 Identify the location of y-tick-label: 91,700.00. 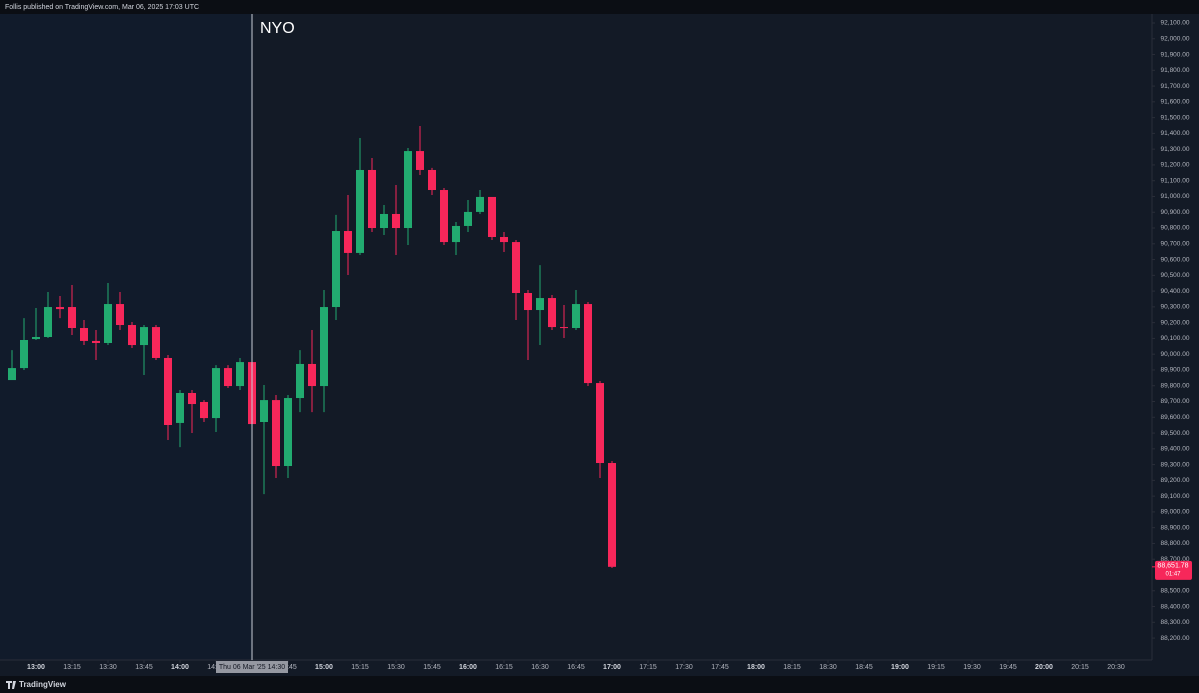
(1175, 86).